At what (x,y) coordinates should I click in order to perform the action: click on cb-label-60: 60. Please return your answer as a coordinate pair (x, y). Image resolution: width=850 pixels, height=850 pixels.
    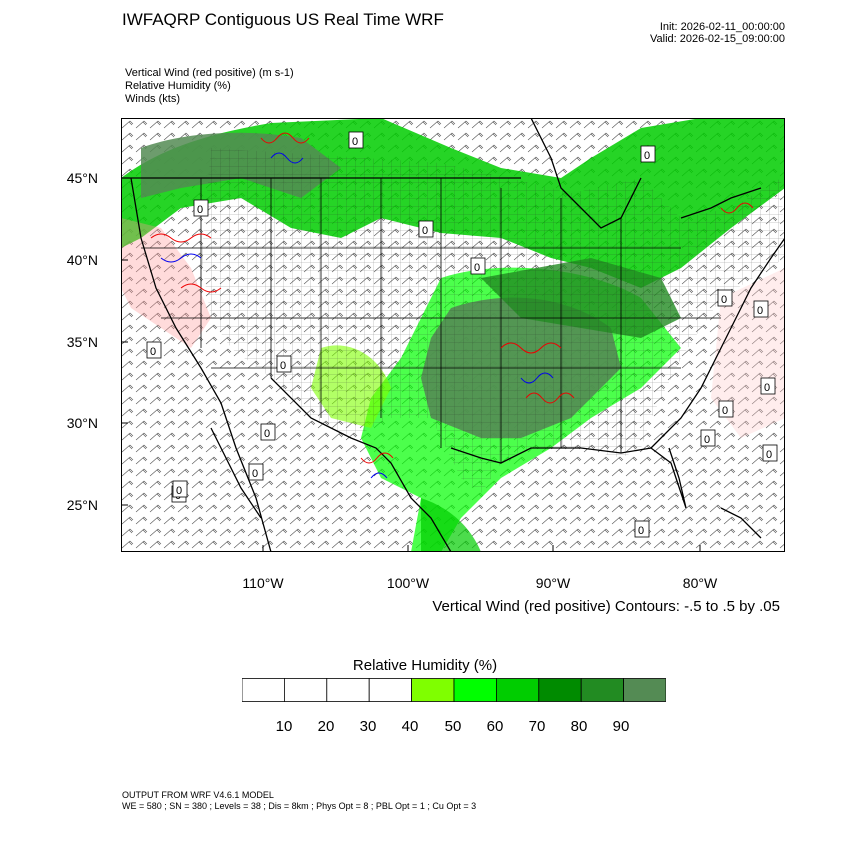
    Looking at the image, I should click on (495, 726).